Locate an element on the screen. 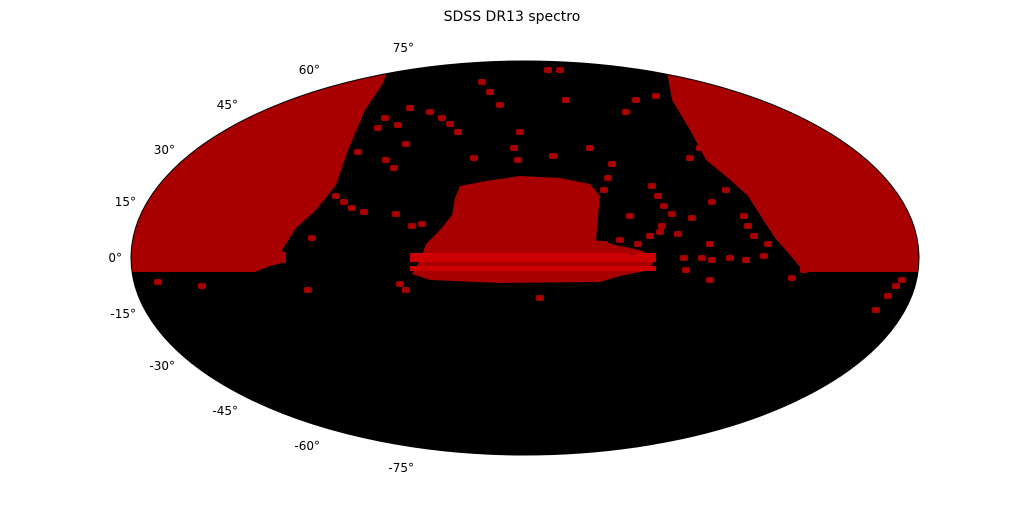 The image size is (1024, 512). lat-label-30: 30° is located at coordinates (164, 150).